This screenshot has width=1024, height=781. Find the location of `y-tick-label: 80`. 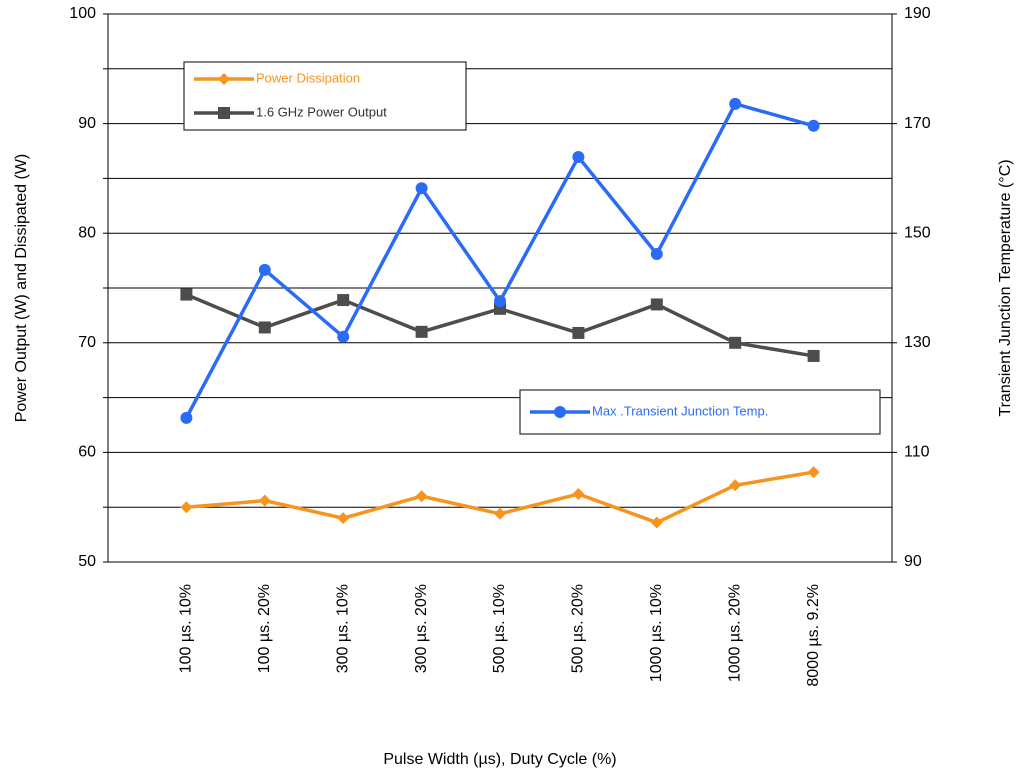

y-tick-label: 80 is located at coordinates (87, 232).